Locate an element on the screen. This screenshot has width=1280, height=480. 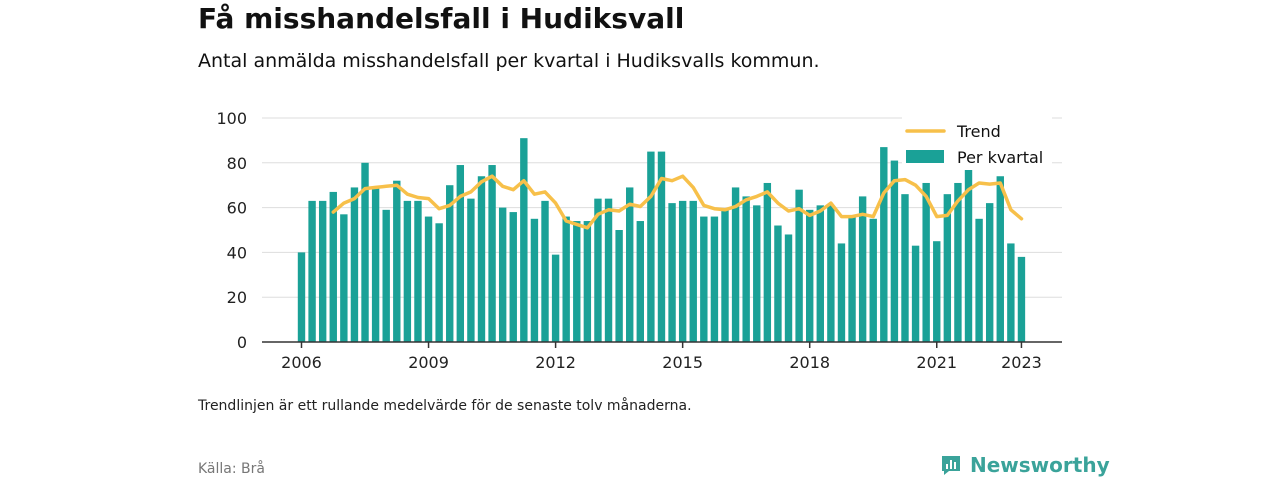
bar-chart-bubble-icon is located at coordinates (951, 465).